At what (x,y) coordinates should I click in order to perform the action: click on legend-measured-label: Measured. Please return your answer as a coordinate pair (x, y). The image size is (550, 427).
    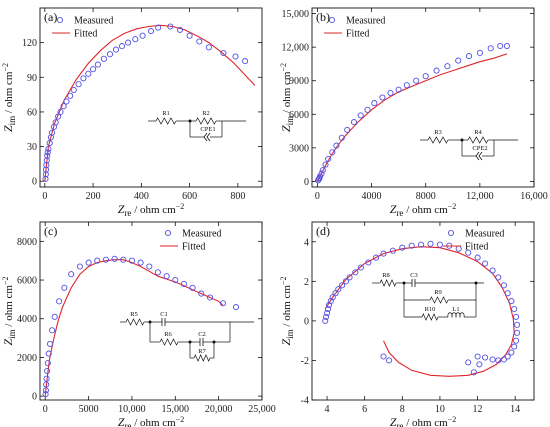
    Looking at the image, I should click on (201, 234).